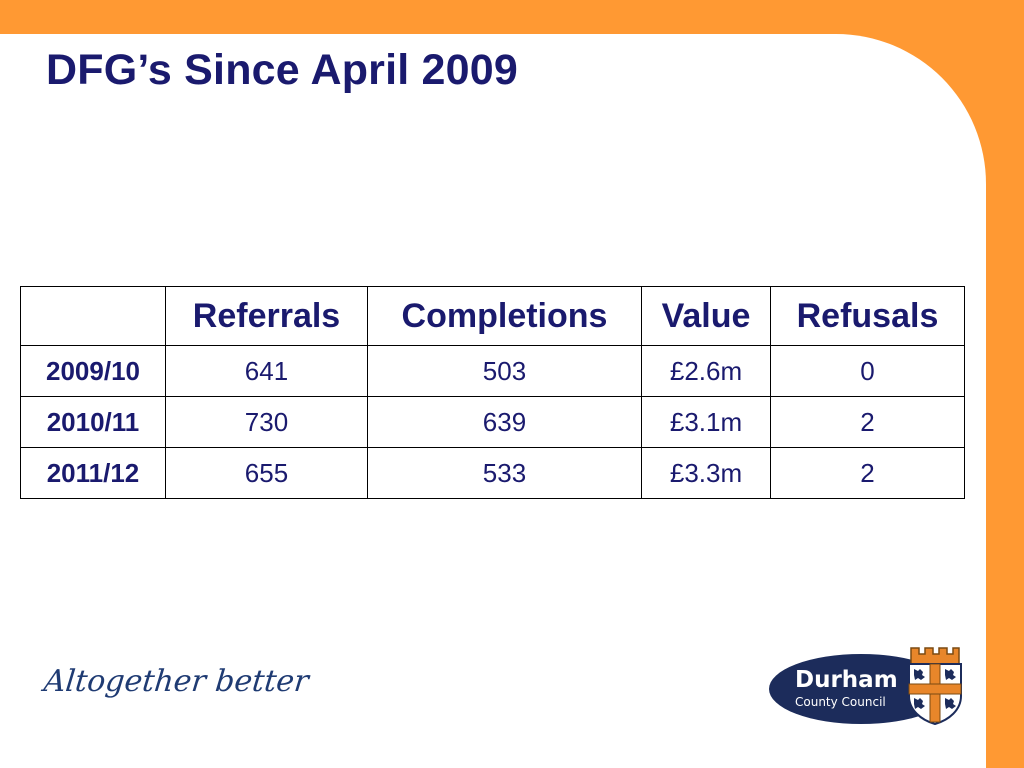 The width and height of the screenshot is (1024, 768). What do you see at coordinates (840, 702) in the screenshot?
I see `logo-subtitle: County Council` at bounding box center [840, 702].